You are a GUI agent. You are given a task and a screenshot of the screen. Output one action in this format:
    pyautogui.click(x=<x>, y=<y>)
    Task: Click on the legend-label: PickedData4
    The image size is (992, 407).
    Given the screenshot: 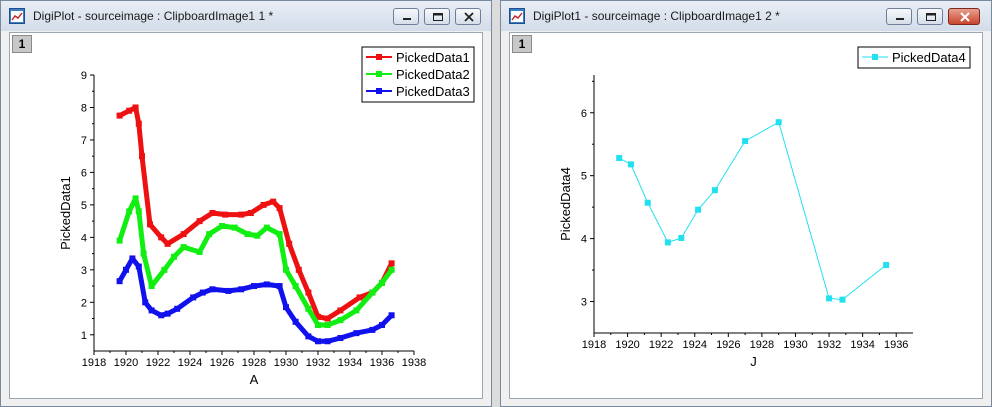 What is the action you would take?
    pyautogui.click(x=929, y=57)
    